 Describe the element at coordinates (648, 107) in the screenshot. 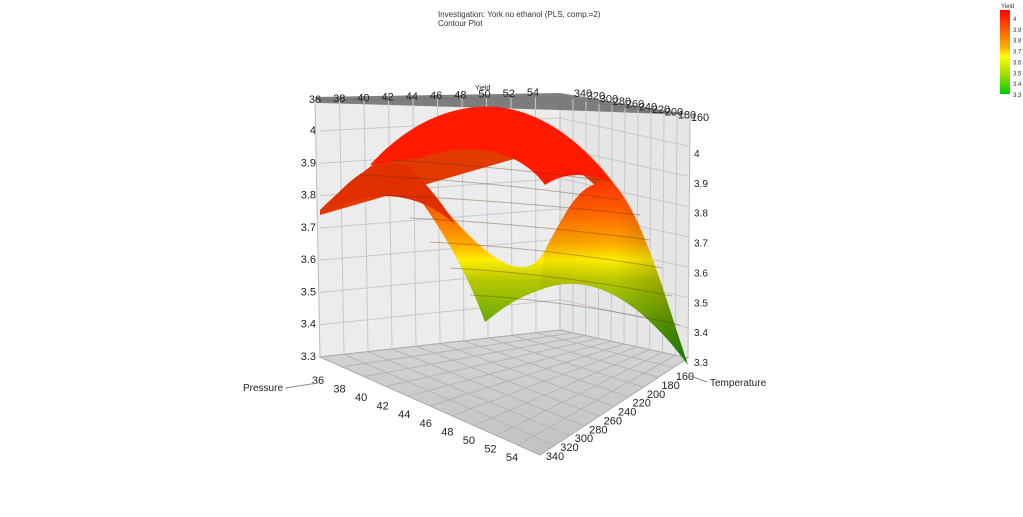

I see `top-temperature-tick: 240` at that location.